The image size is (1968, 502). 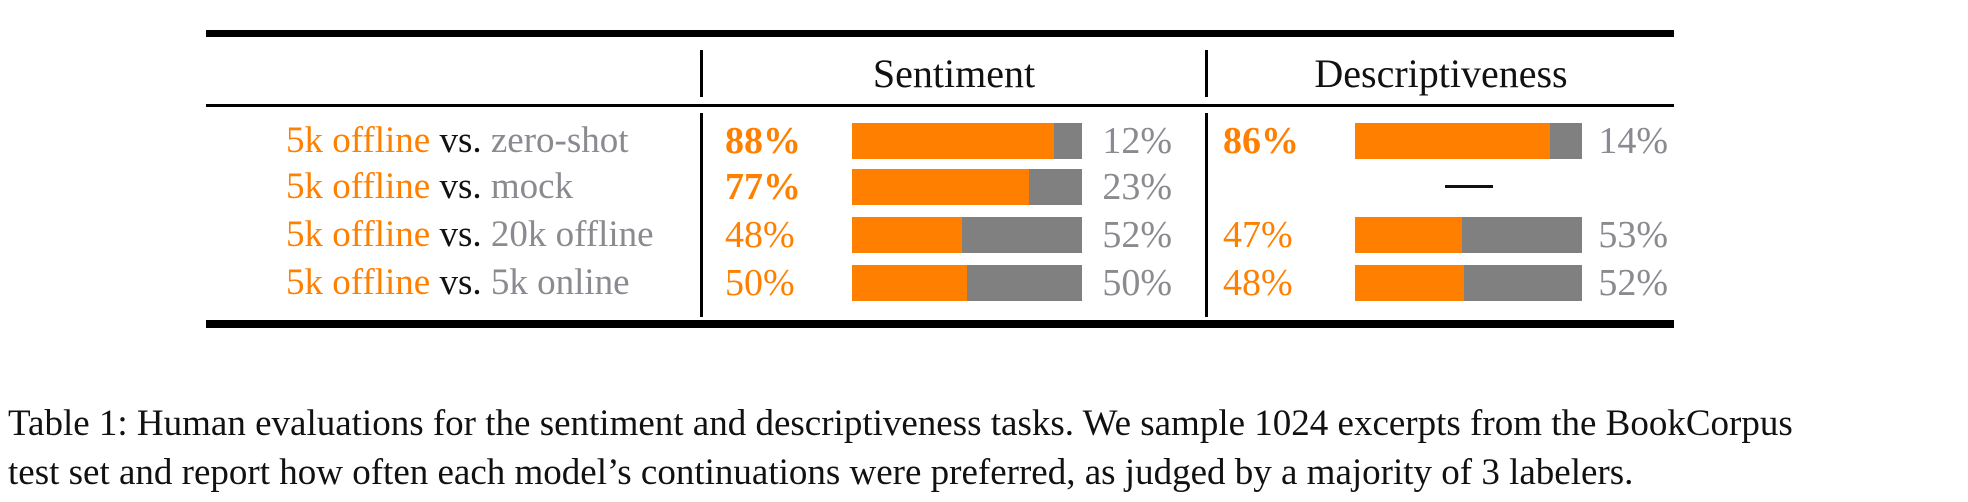 I want to click on matchup-label: 5k offline vs. mock, so click(x=429, y=187).